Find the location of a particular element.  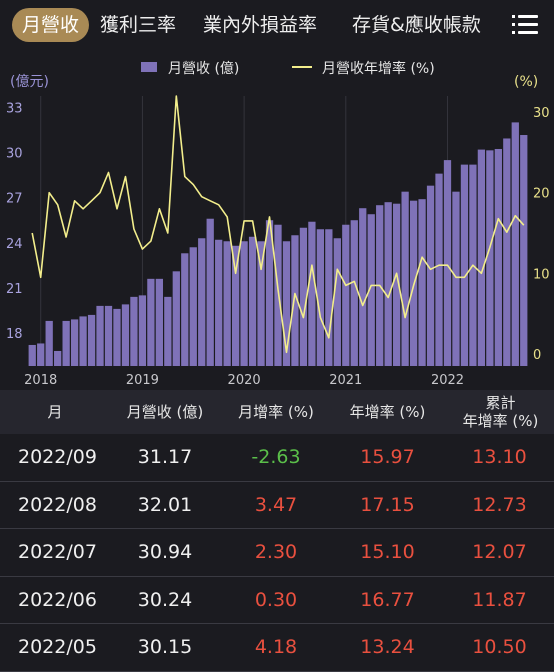

revenue-cell: 30.24 is located at coordinates (165, 599).